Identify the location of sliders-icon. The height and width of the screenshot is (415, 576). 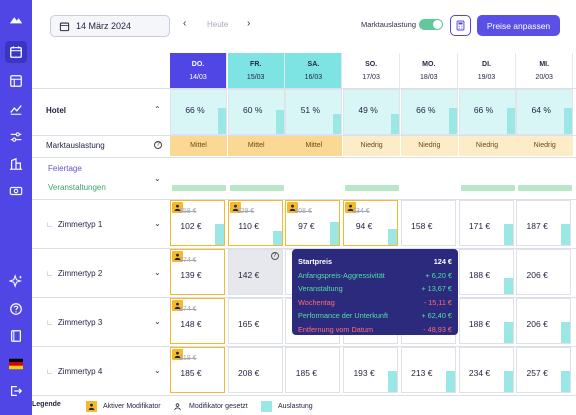
(16, 137).